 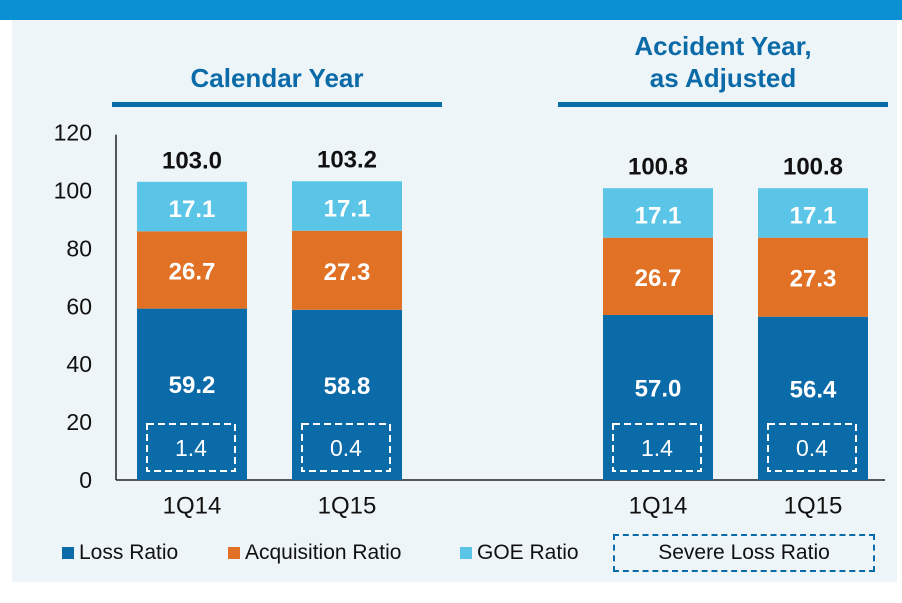 I want to click on data-label-severe-3: 1.4, so click(x=657, y=448).